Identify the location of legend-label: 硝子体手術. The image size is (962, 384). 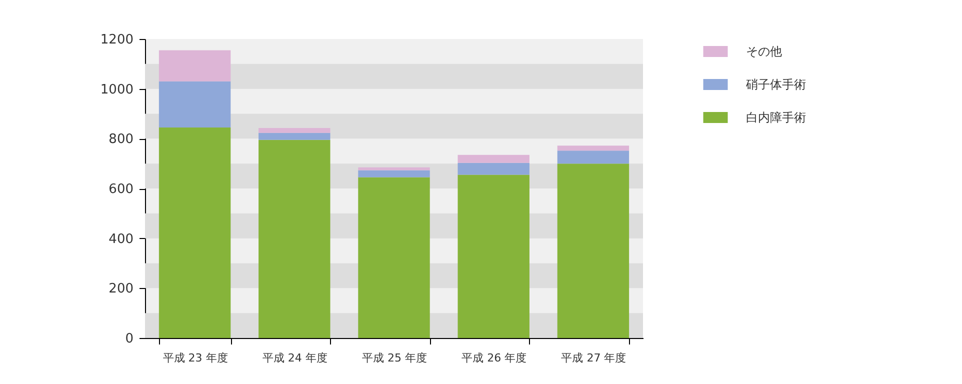
(775, 85).